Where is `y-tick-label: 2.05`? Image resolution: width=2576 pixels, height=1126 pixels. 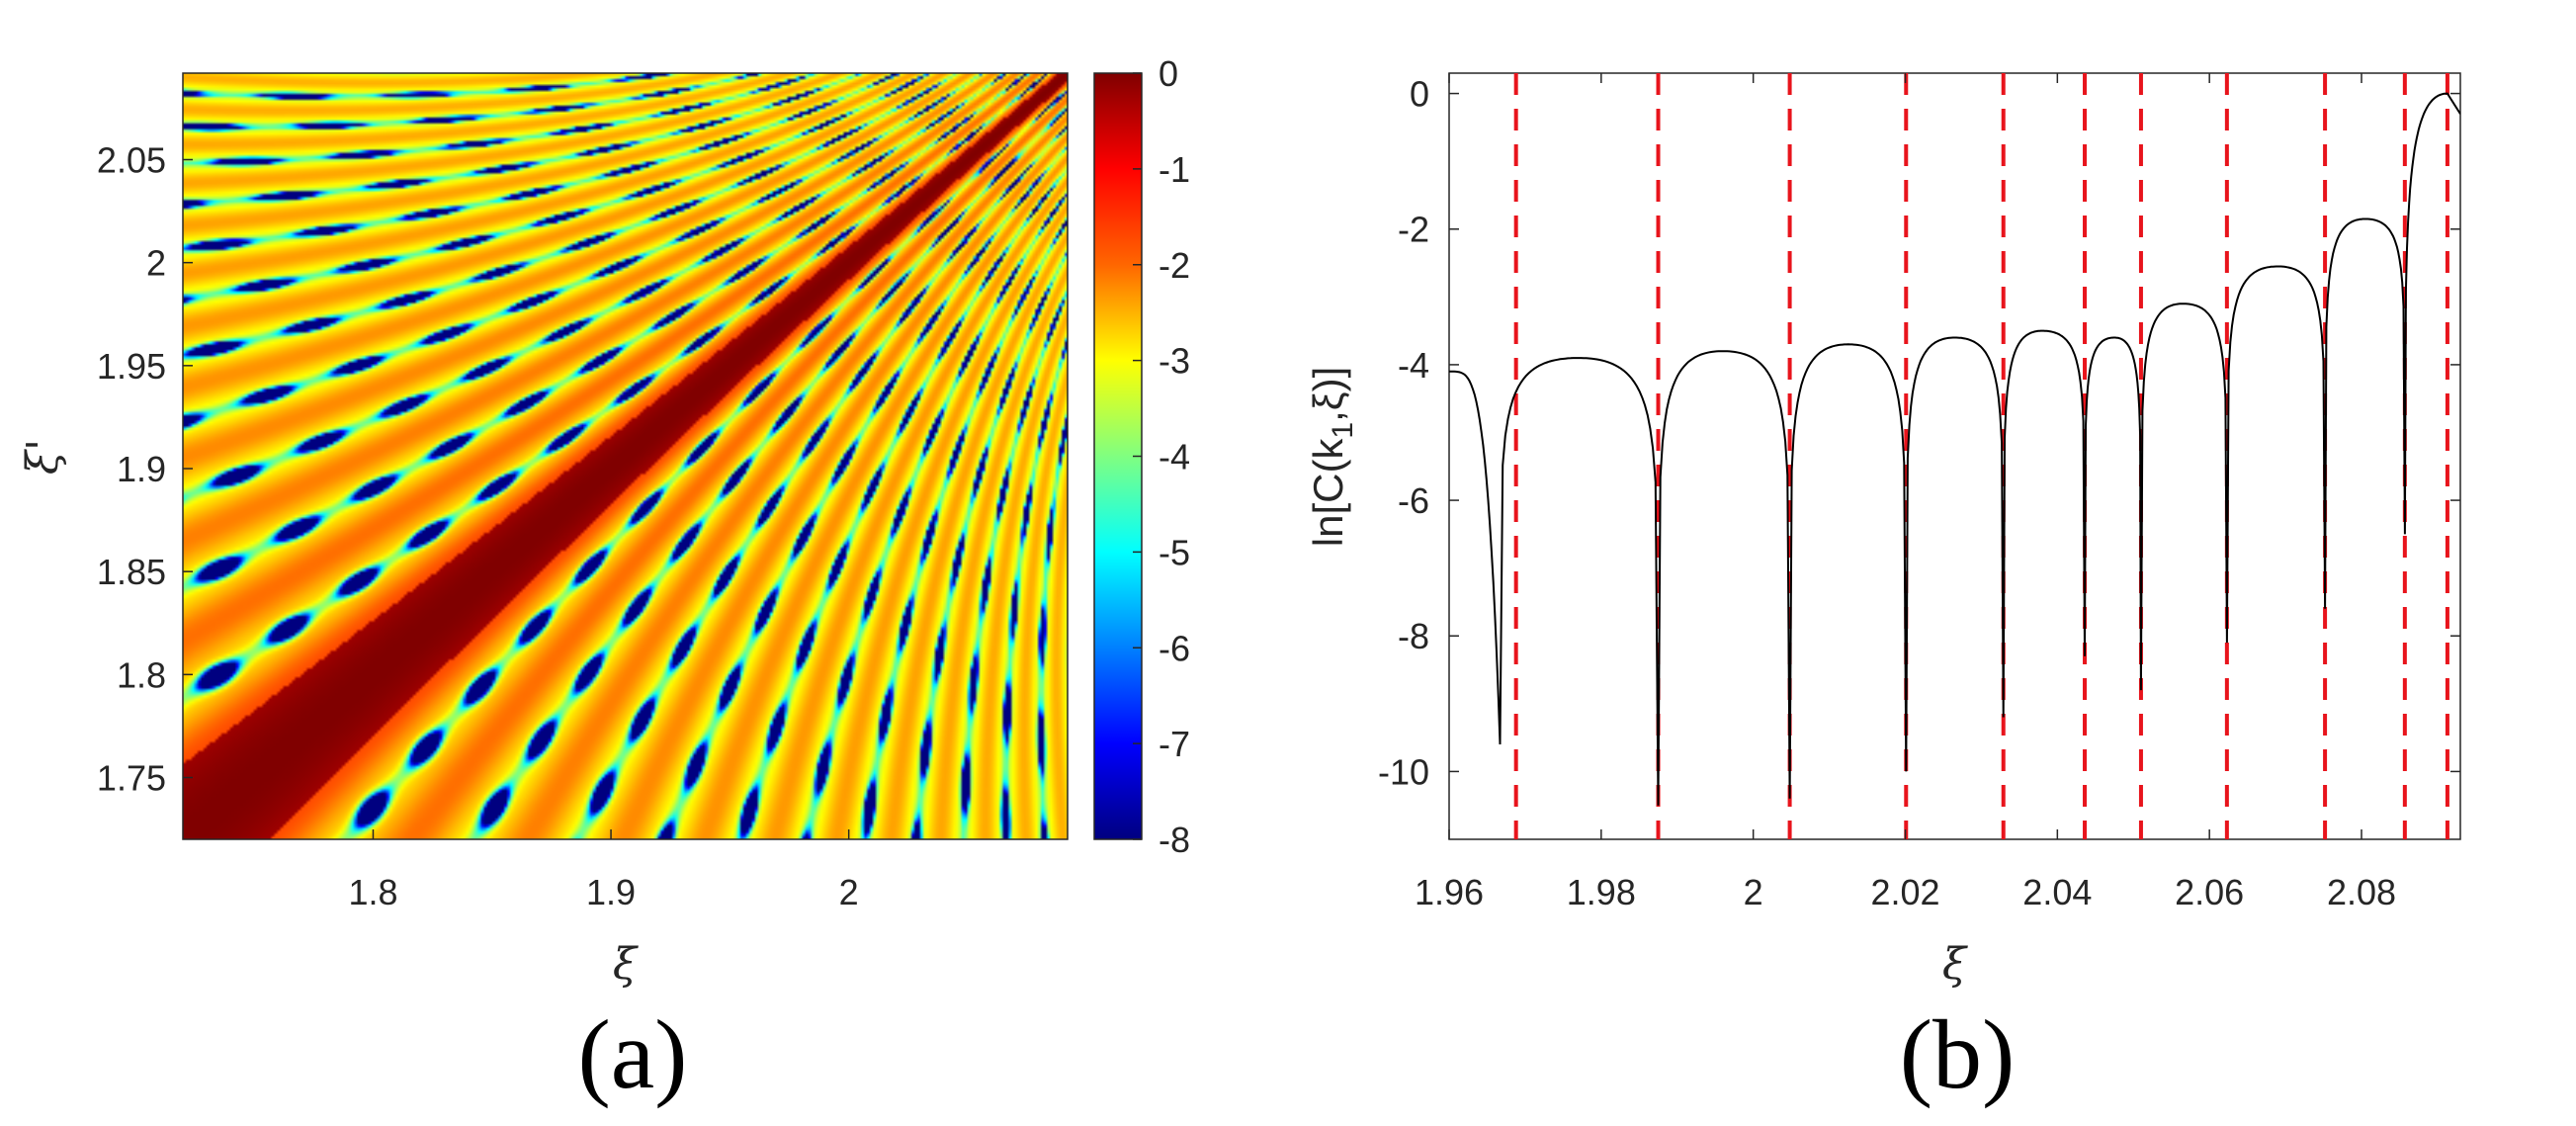 y-tick-label: 2.05 is located at coordinates (131, 160).